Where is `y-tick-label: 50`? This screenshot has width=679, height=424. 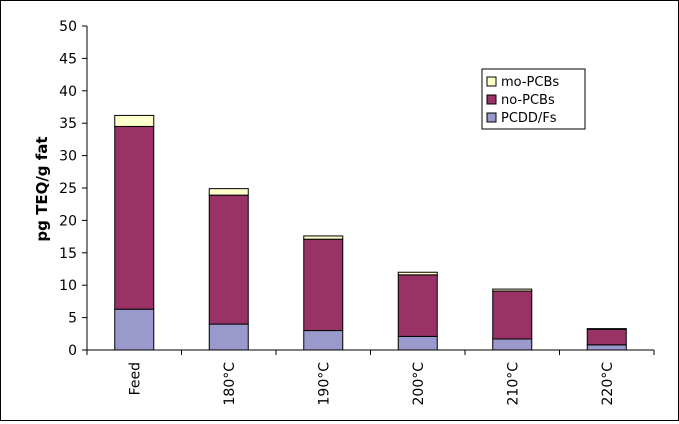 y-tick-label: 50 is located at coordinates (68, 27).